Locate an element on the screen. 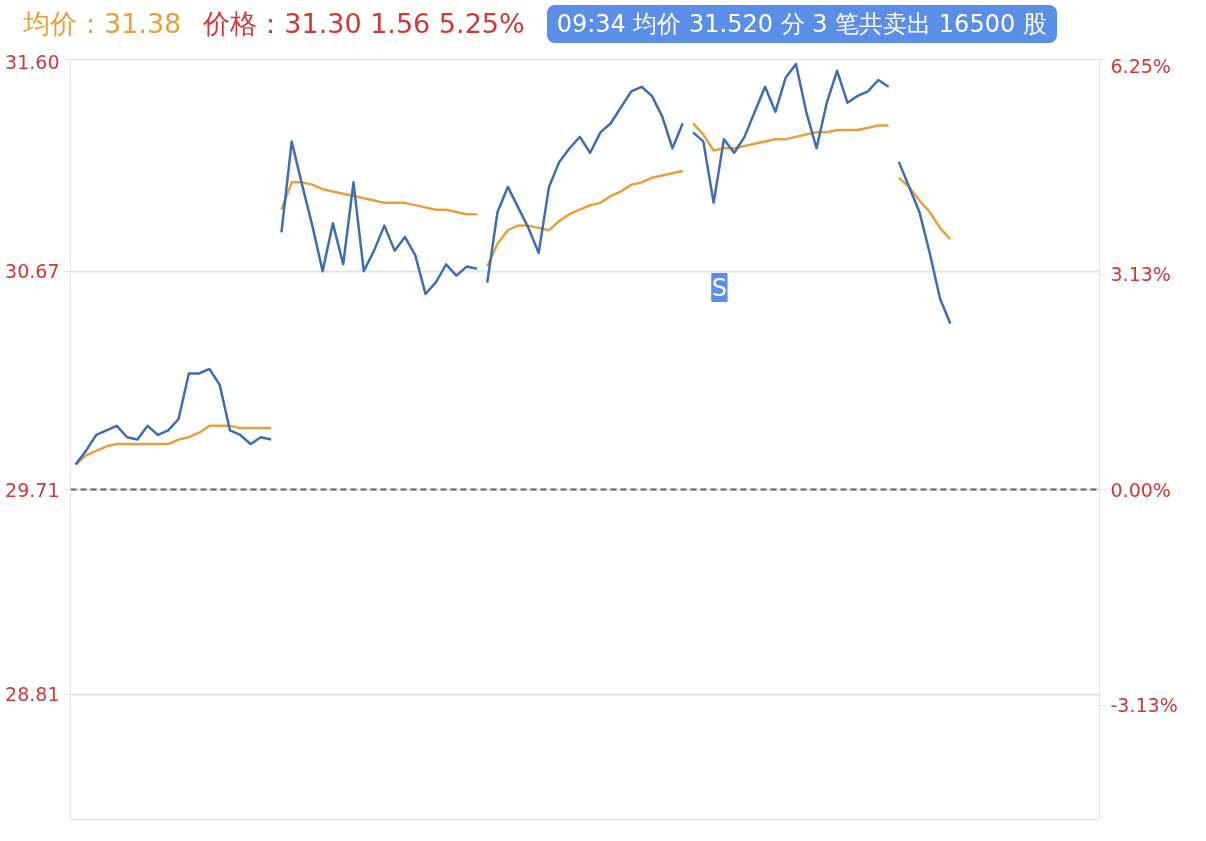  y2-tick-label: 3.13% is located at coordinates (1140, 274).